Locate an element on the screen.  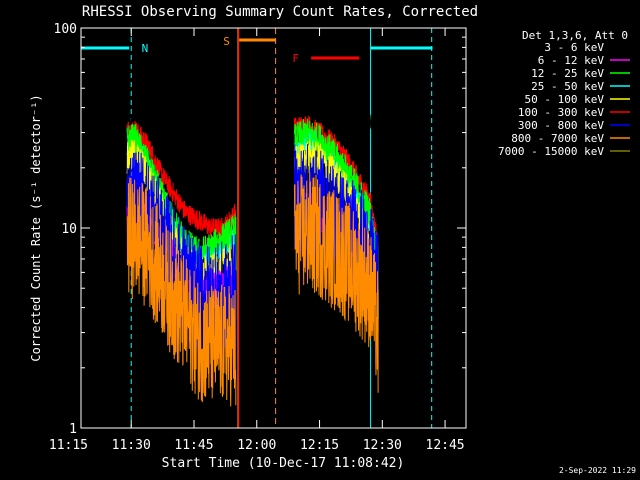
x-tick-label-5: 12:30 is located at coordinates (382, 445).